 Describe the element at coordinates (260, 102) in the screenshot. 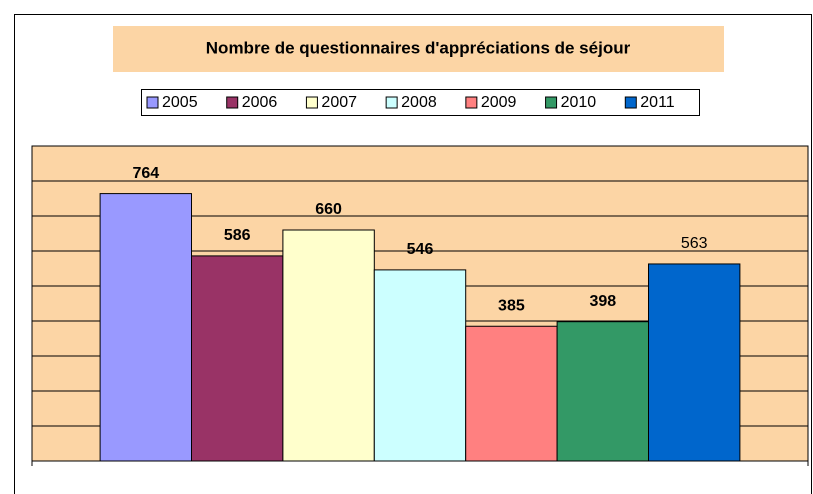

I see `legend-label: 2006` at that location.